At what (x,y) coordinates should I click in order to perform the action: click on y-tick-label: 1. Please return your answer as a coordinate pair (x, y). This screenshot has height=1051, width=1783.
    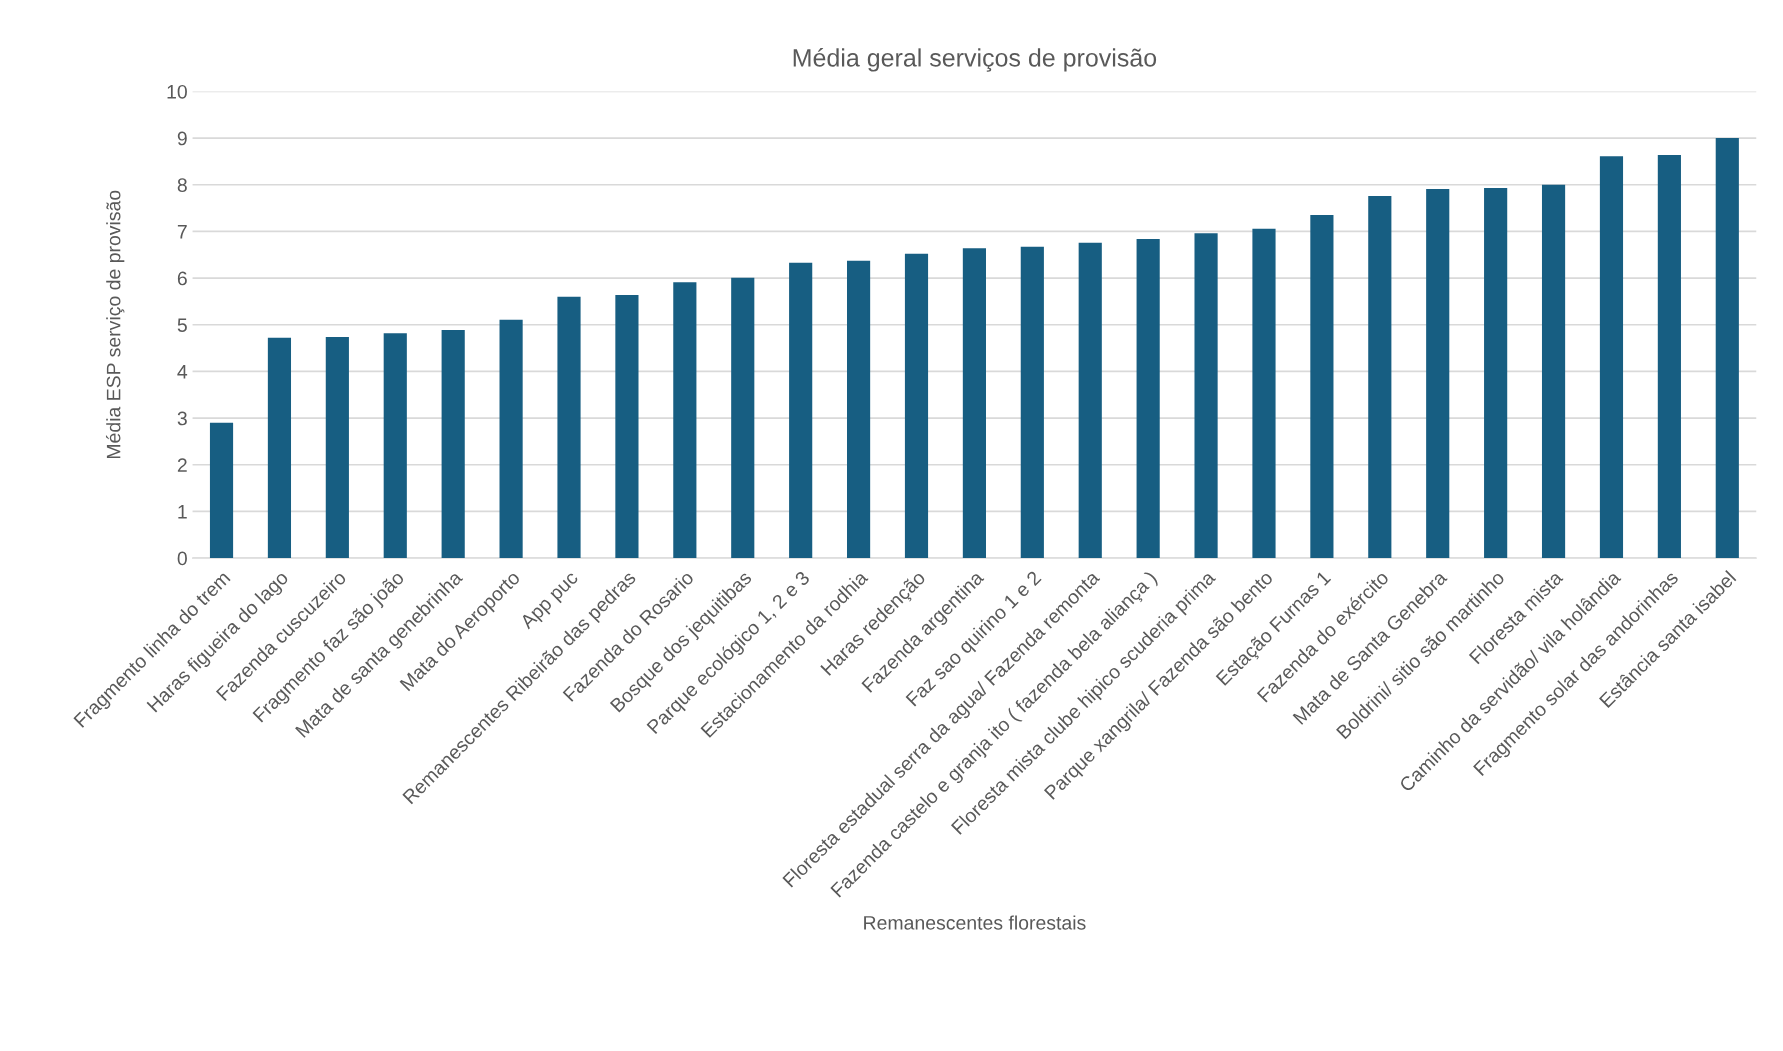
    Looking at the image, I should click on (182, 512).